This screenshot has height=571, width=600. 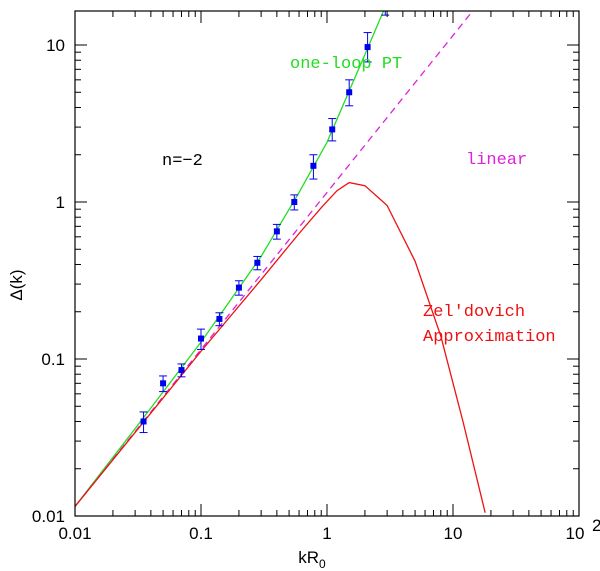 I want to click on x-tick-label: 10, so click(x=453, y=533).